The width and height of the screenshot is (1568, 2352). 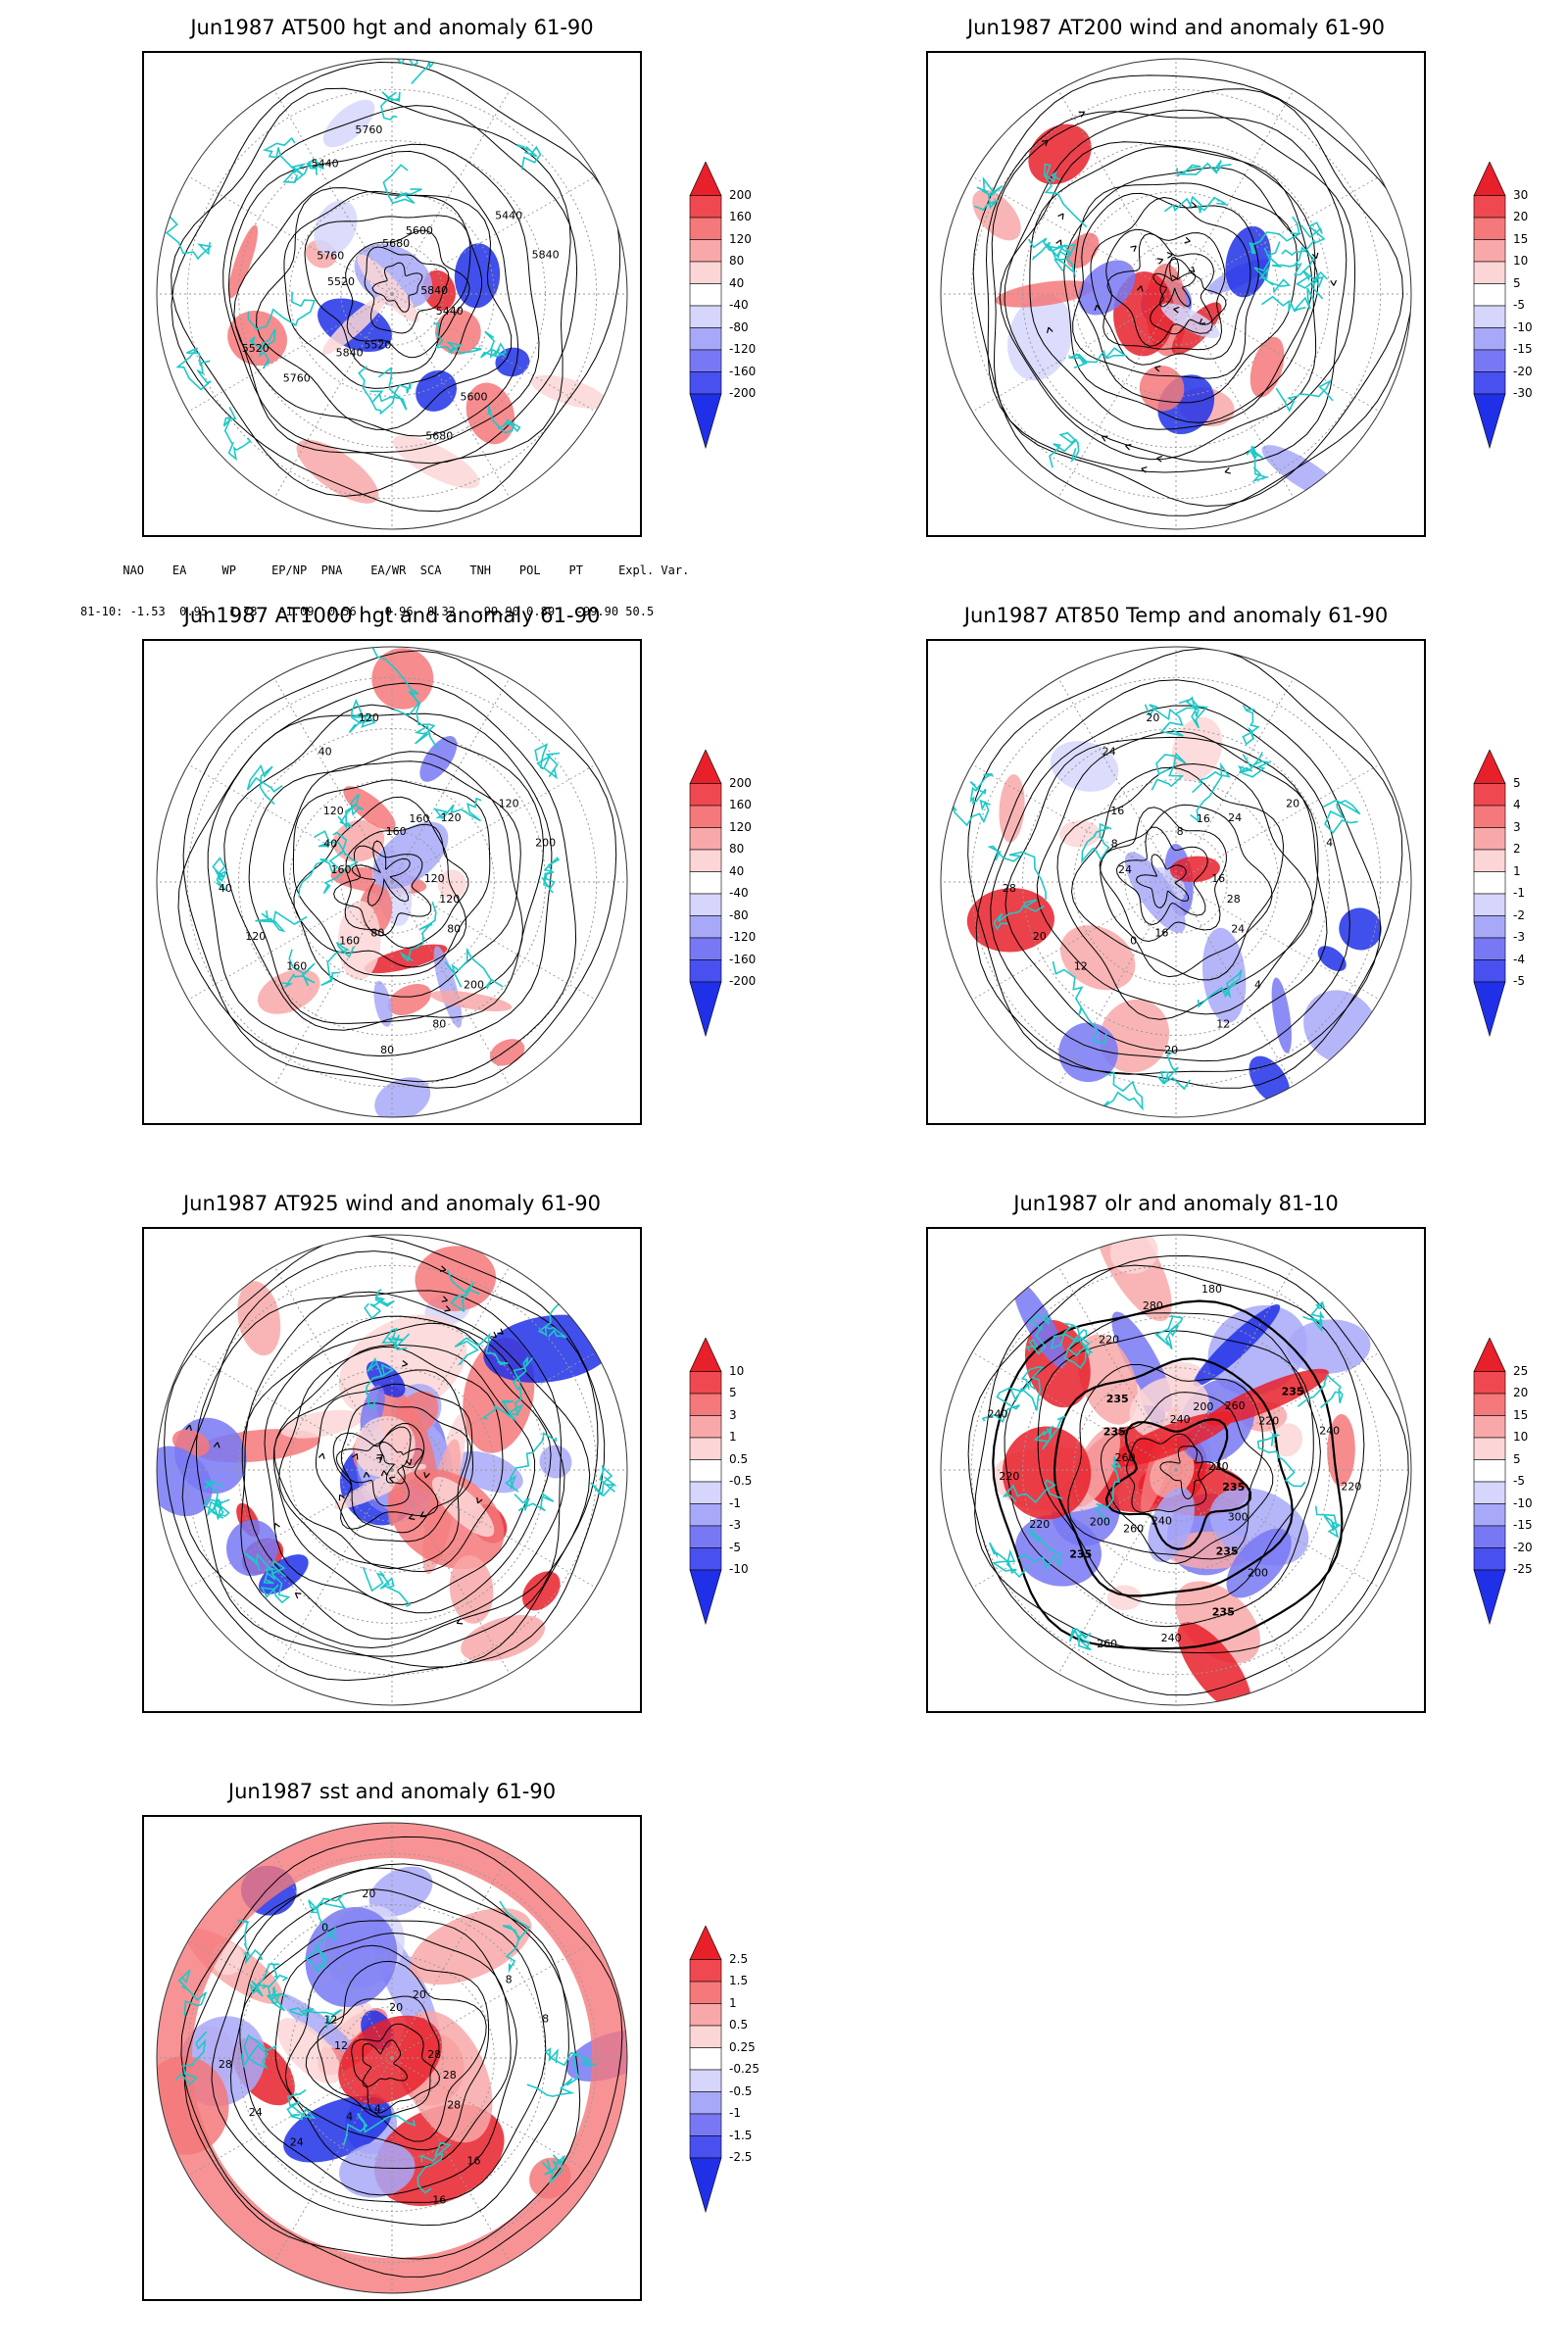 What do you see at coordinates (737, 261) in the screenshot?
I see `colorbar-tick-label: 80` at bounding box center [737, 261].